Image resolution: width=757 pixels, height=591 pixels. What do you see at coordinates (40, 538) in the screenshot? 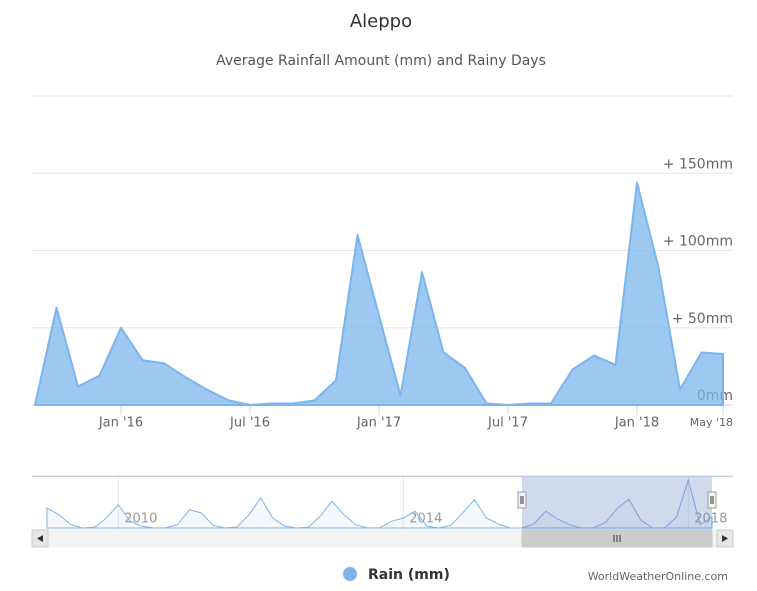
I see `arrow-left` at bounding box center [40, 538].